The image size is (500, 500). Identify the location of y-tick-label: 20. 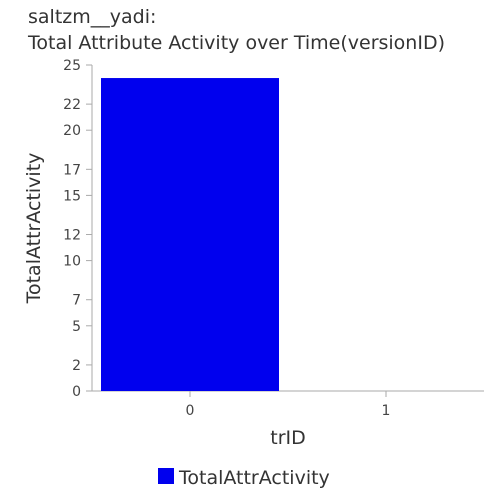
(72, 131).